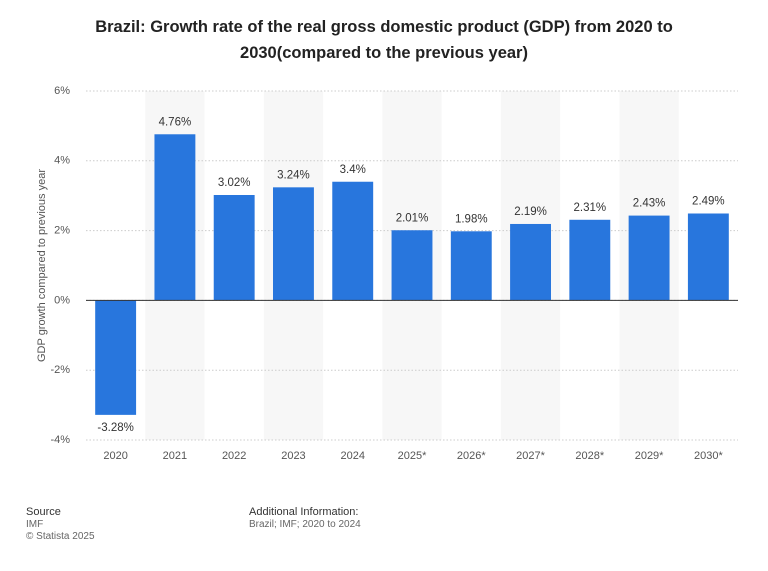  Describe the element at coordinates (530, 456) in the screenshot. I see `x-tick-label: 2027*` at that location.